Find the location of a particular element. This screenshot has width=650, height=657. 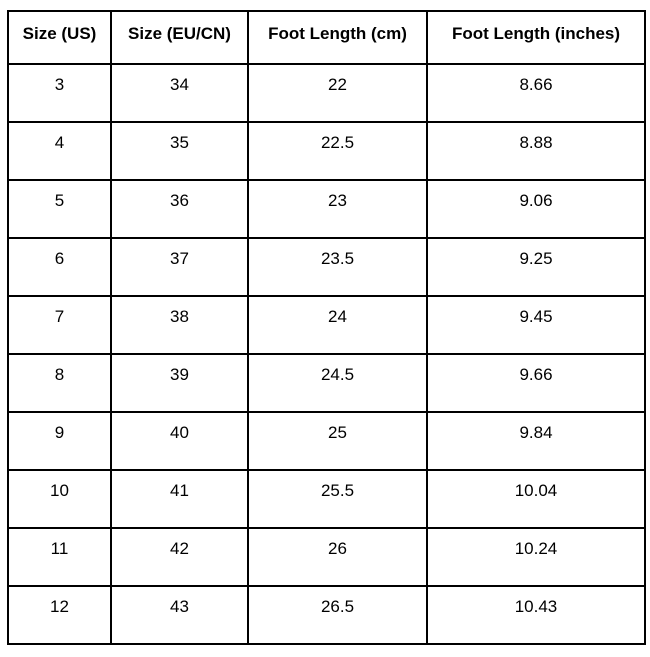

table-cell: 10.43 is located at coordinates (536, 615).